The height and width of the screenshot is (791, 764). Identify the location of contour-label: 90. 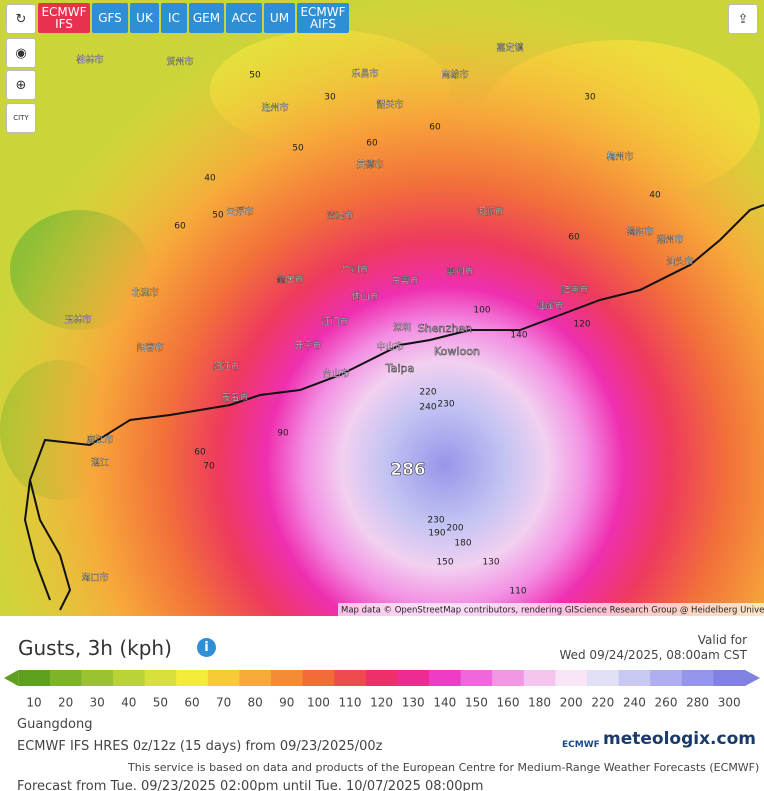
(283, 434).